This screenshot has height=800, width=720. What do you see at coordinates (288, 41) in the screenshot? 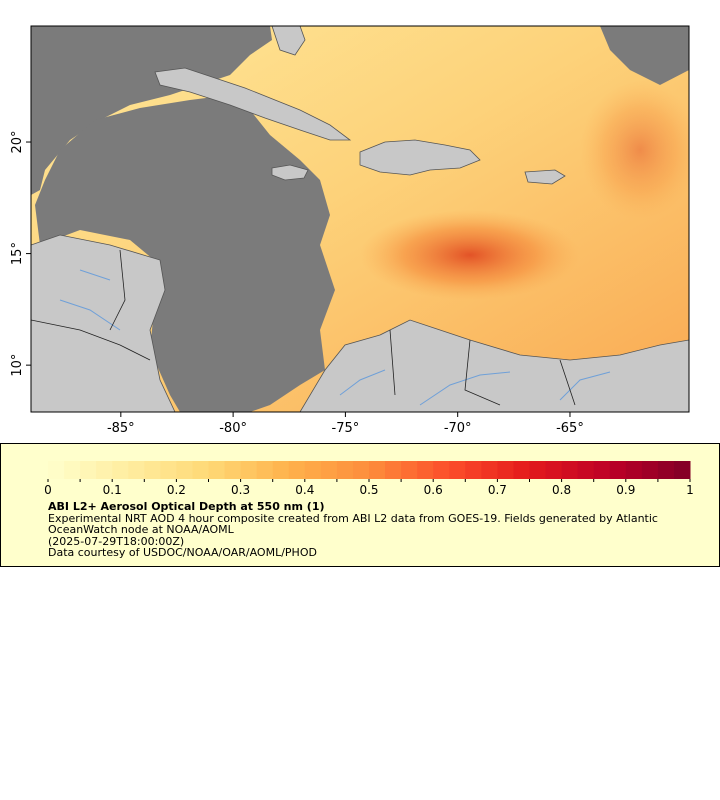
I see `land-florida` at bounding box center [288, 41].